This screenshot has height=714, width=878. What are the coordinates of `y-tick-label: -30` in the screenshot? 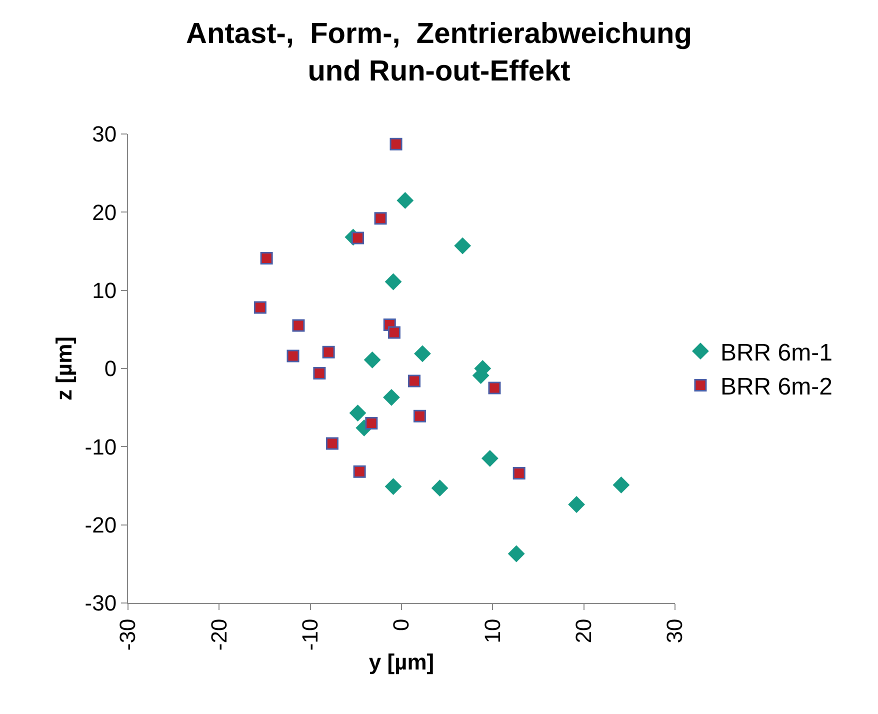 It's located at (100, 603).